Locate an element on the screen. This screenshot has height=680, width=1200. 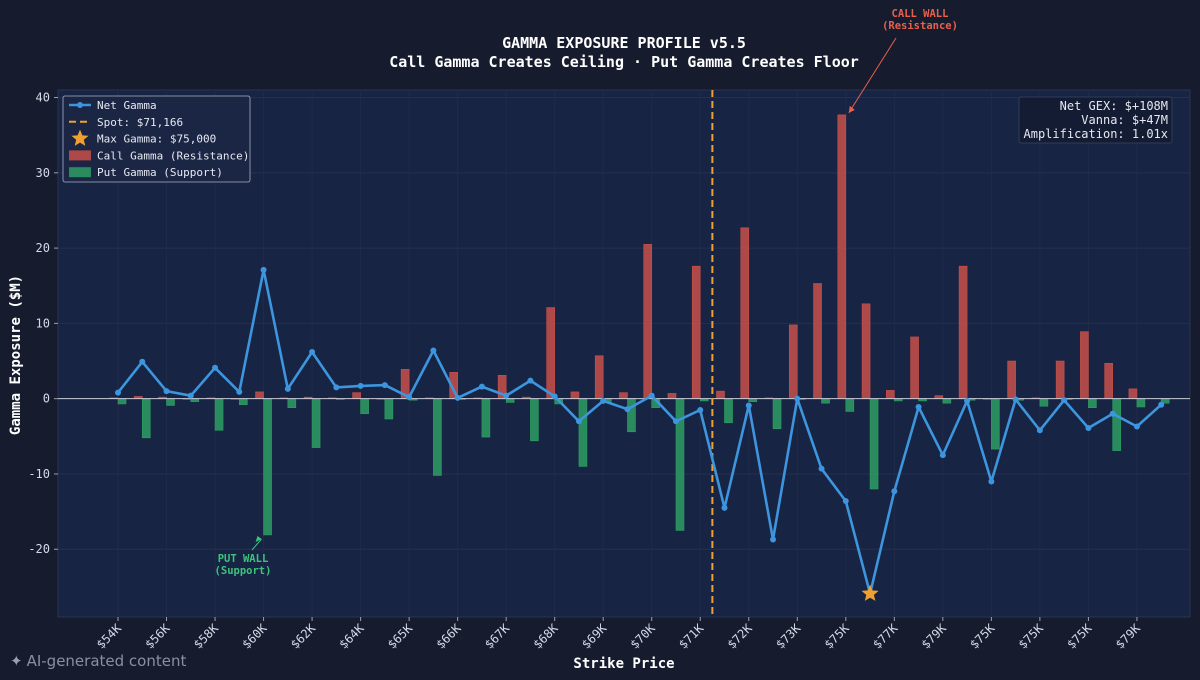
x-tick-label: $56K is located at coordinates (157, 636).